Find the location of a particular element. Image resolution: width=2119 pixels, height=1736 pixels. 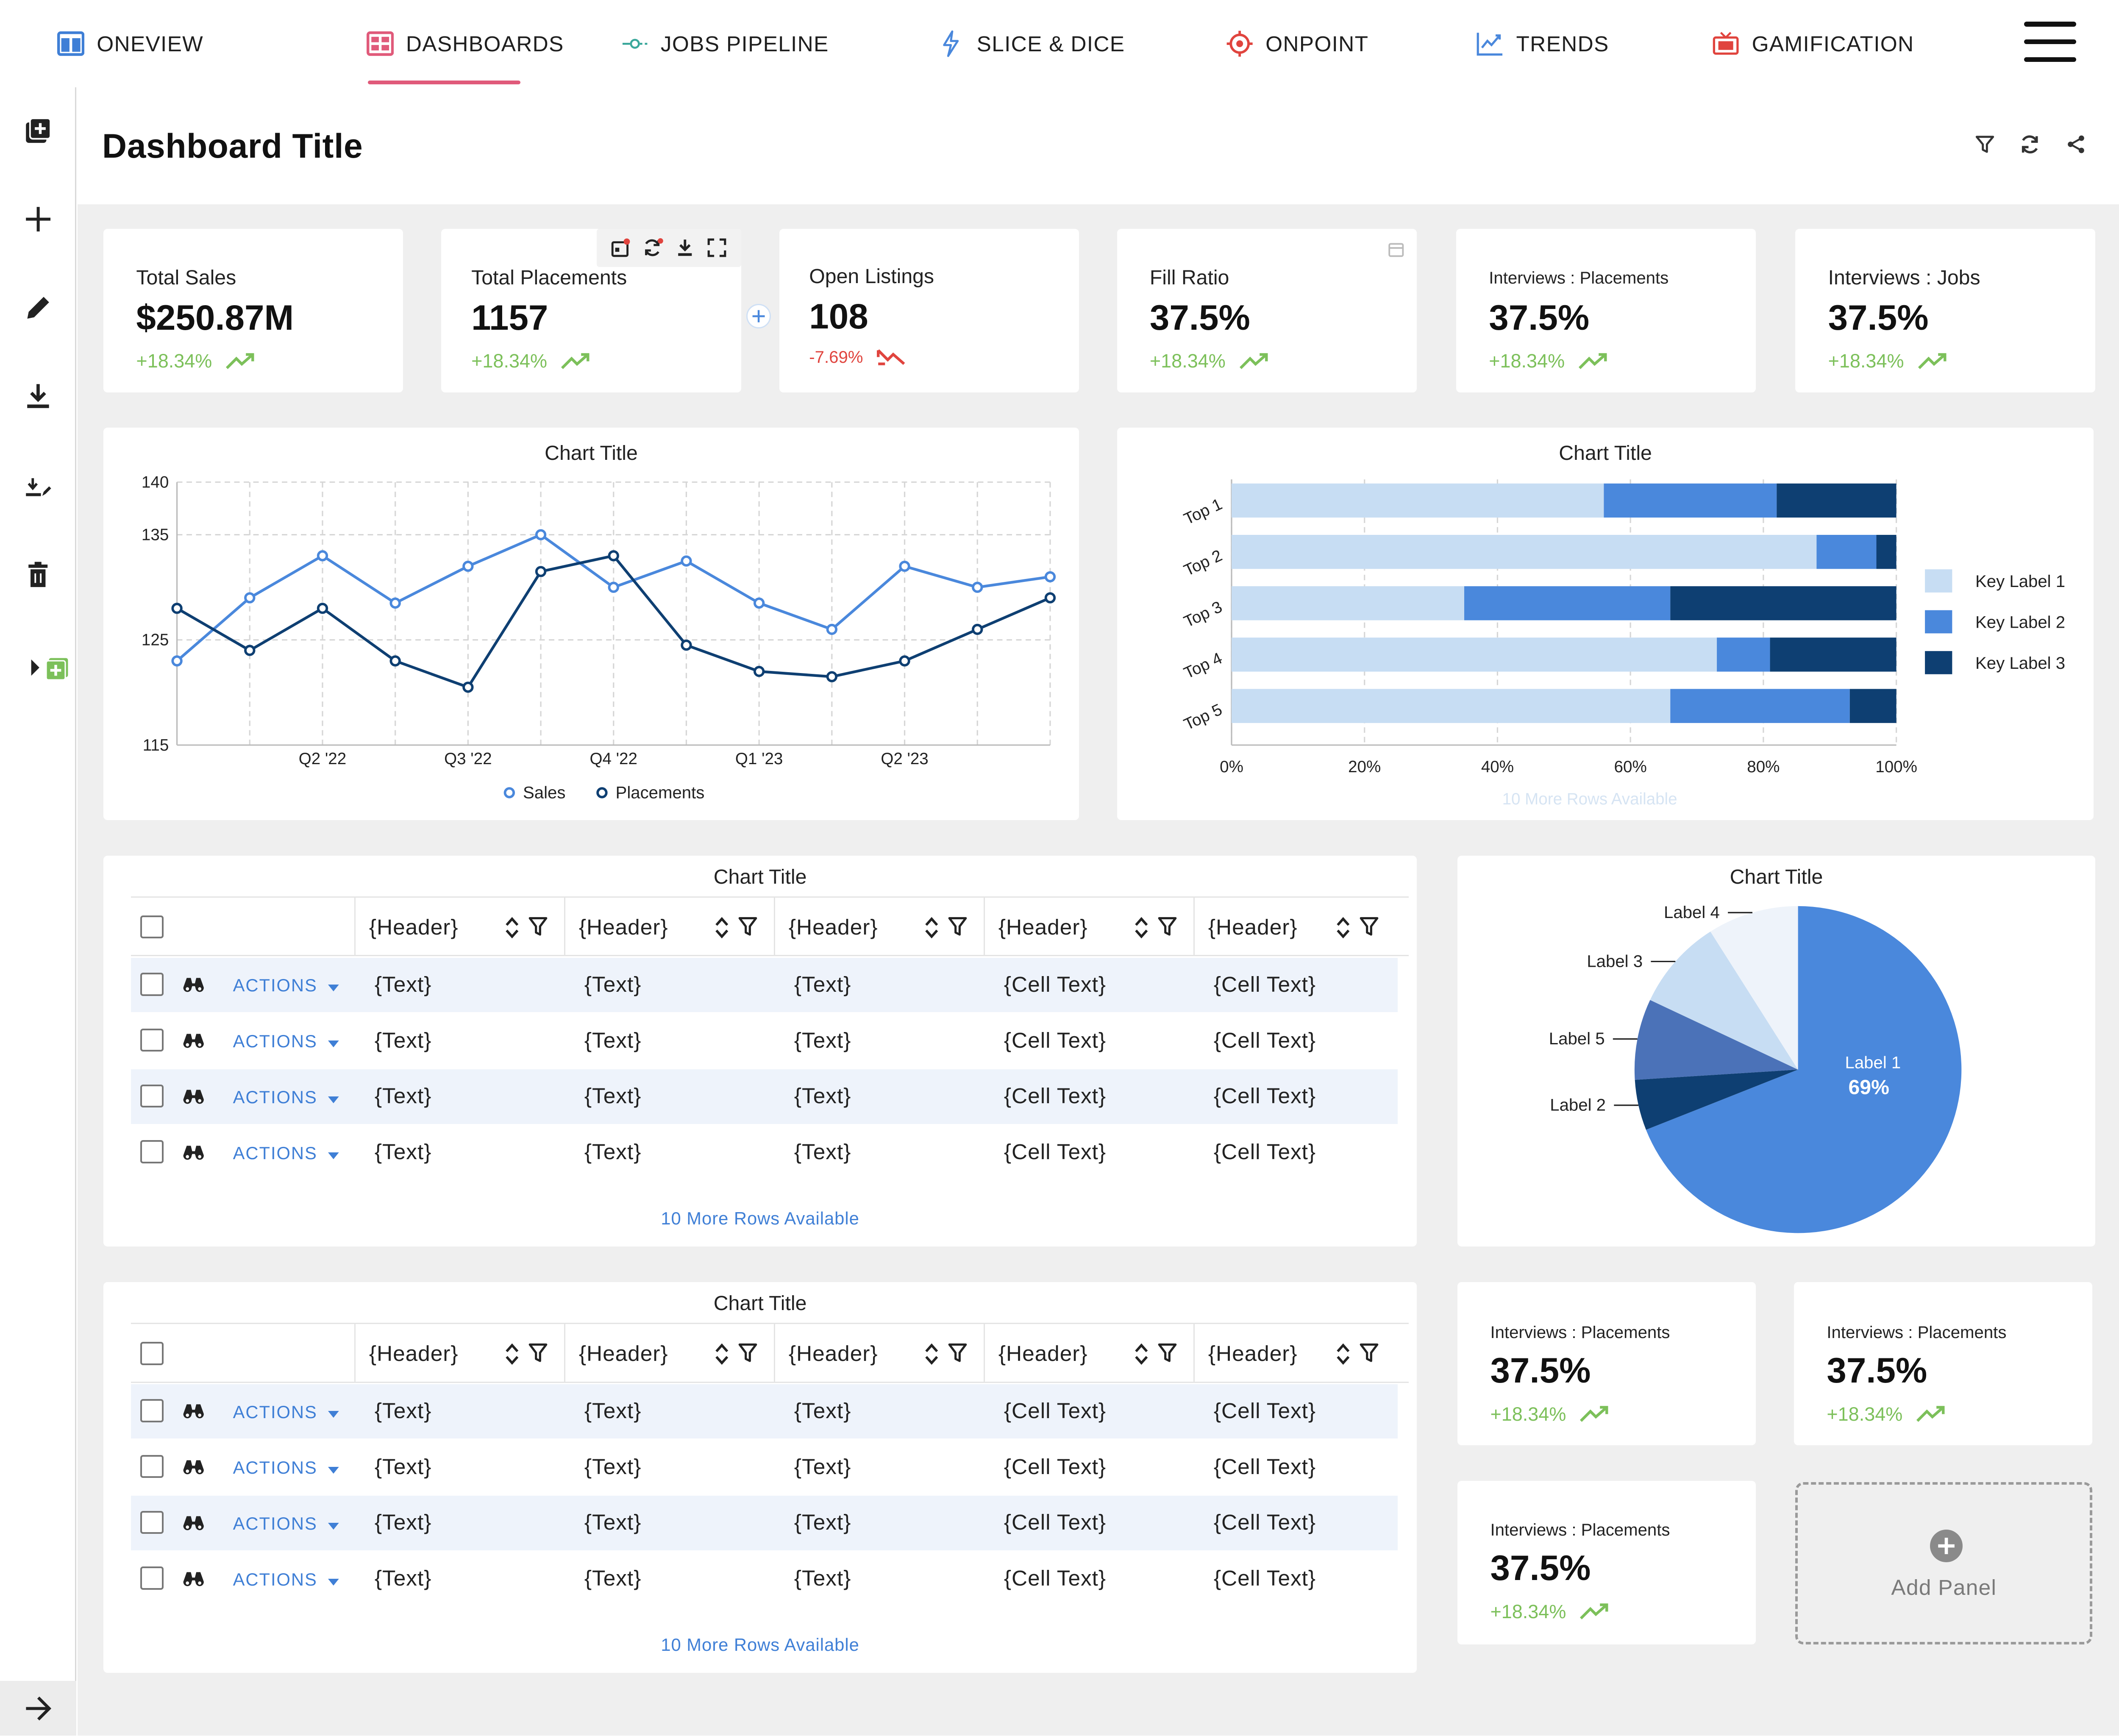

calendar-alert-icon is located at coordinates (621, 248).